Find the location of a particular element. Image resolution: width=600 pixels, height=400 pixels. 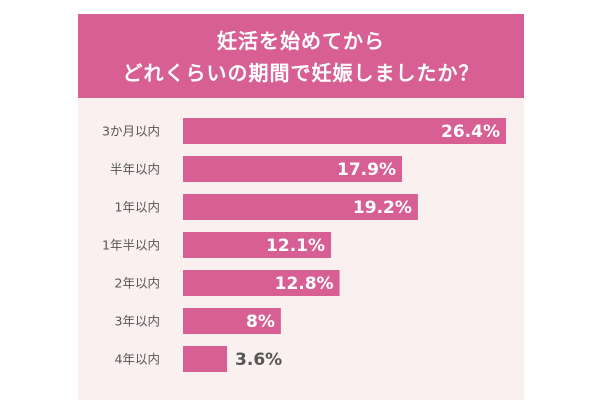

title-line-2: どれくらいの期間で妊娠しましたか？ is located at coordinates (301, 73).